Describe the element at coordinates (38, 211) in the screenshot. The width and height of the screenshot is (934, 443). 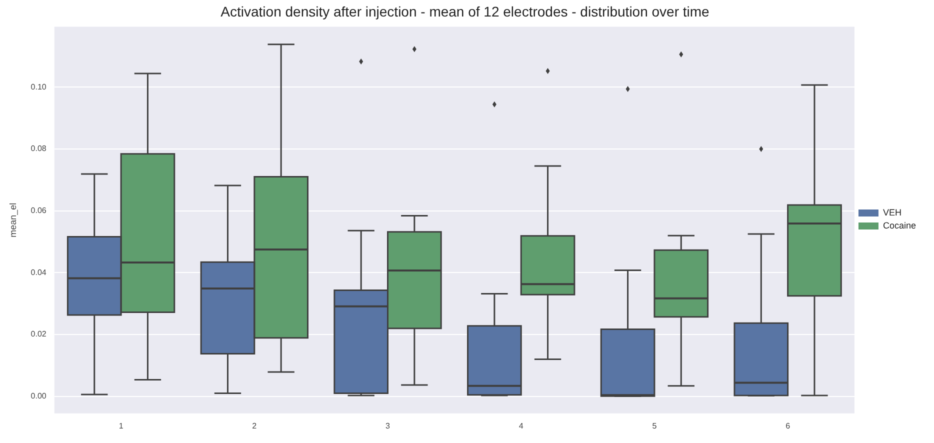
I see `y-tick-label: 0.06` at that location.